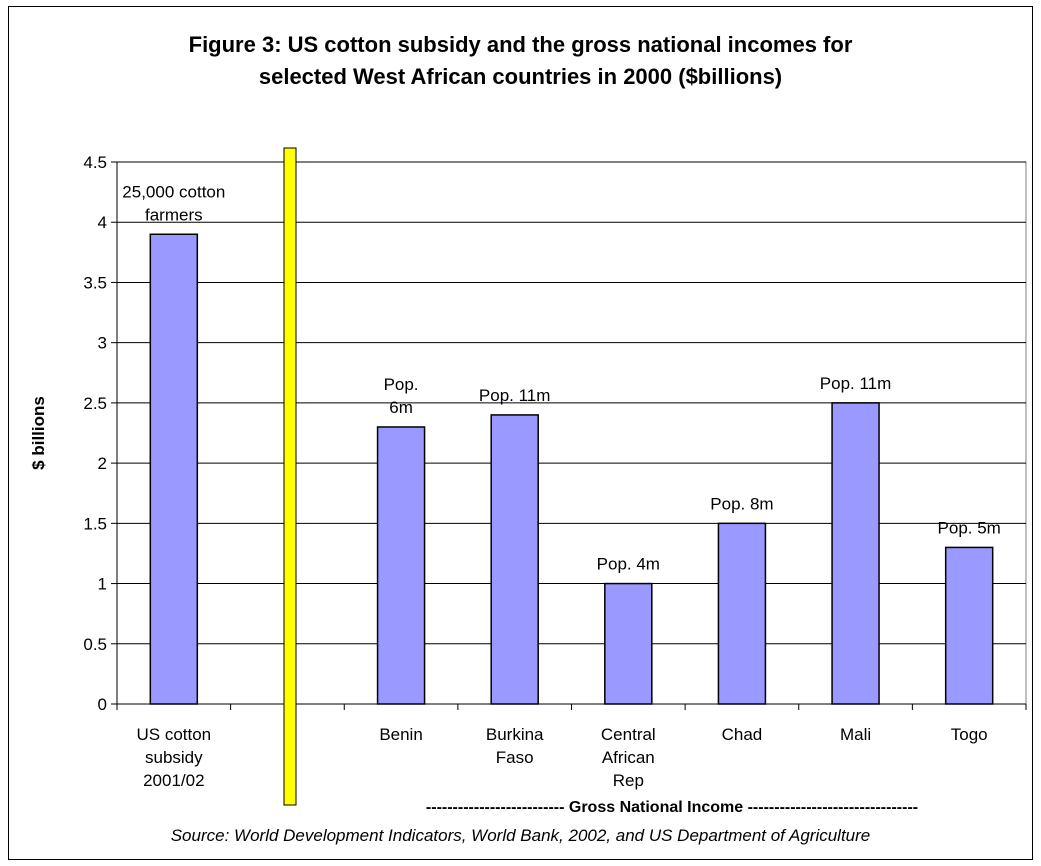  Describe the element at coordinates (173, 780) in the screenshot. I see `x-category-label: 2001/02` at that location.